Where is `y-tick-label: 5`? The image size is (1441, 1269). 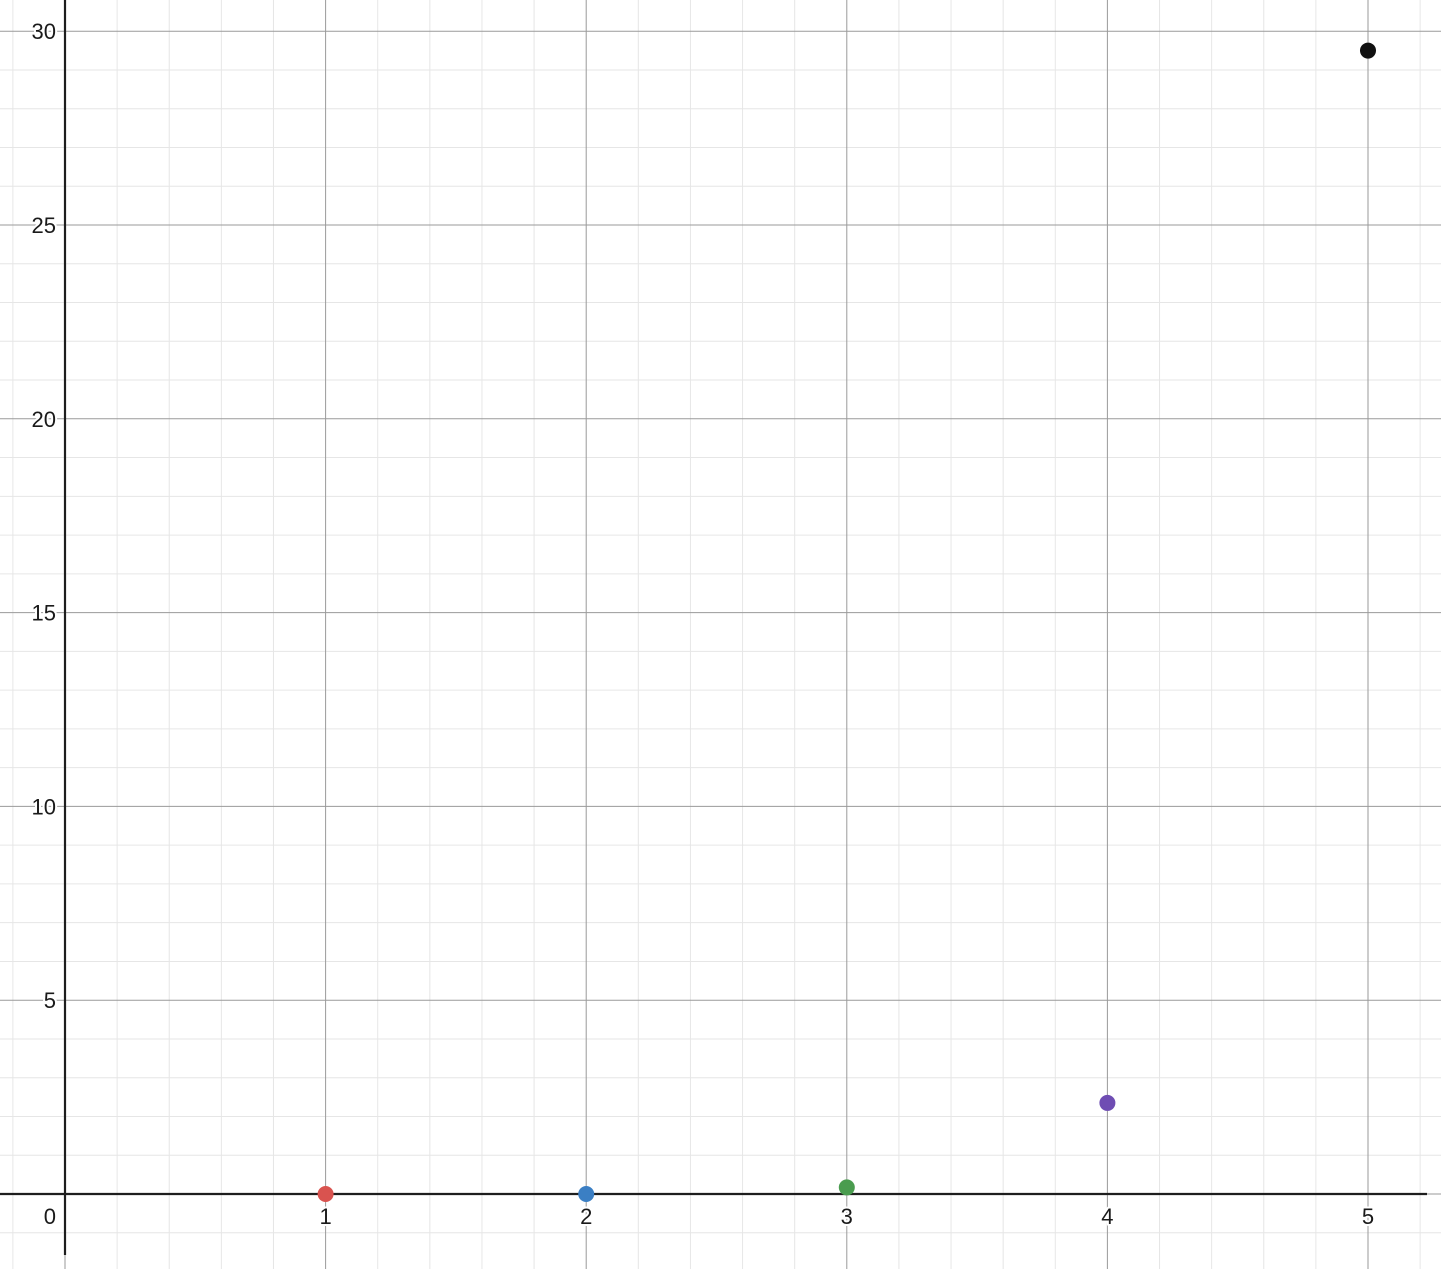 y-tick-label: 5 is located at coordinates (50, 1000).